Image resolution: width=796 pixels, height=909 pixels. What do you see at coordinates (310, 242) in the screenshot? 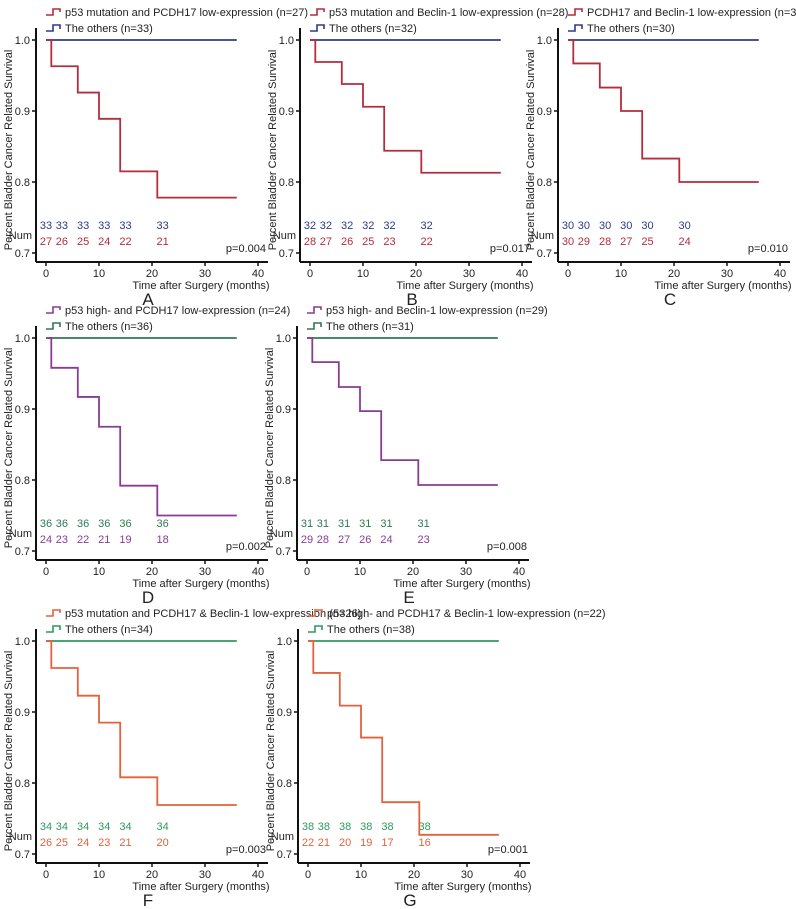
I see `at-risk-number: 28` at bounding box center [310, 242].